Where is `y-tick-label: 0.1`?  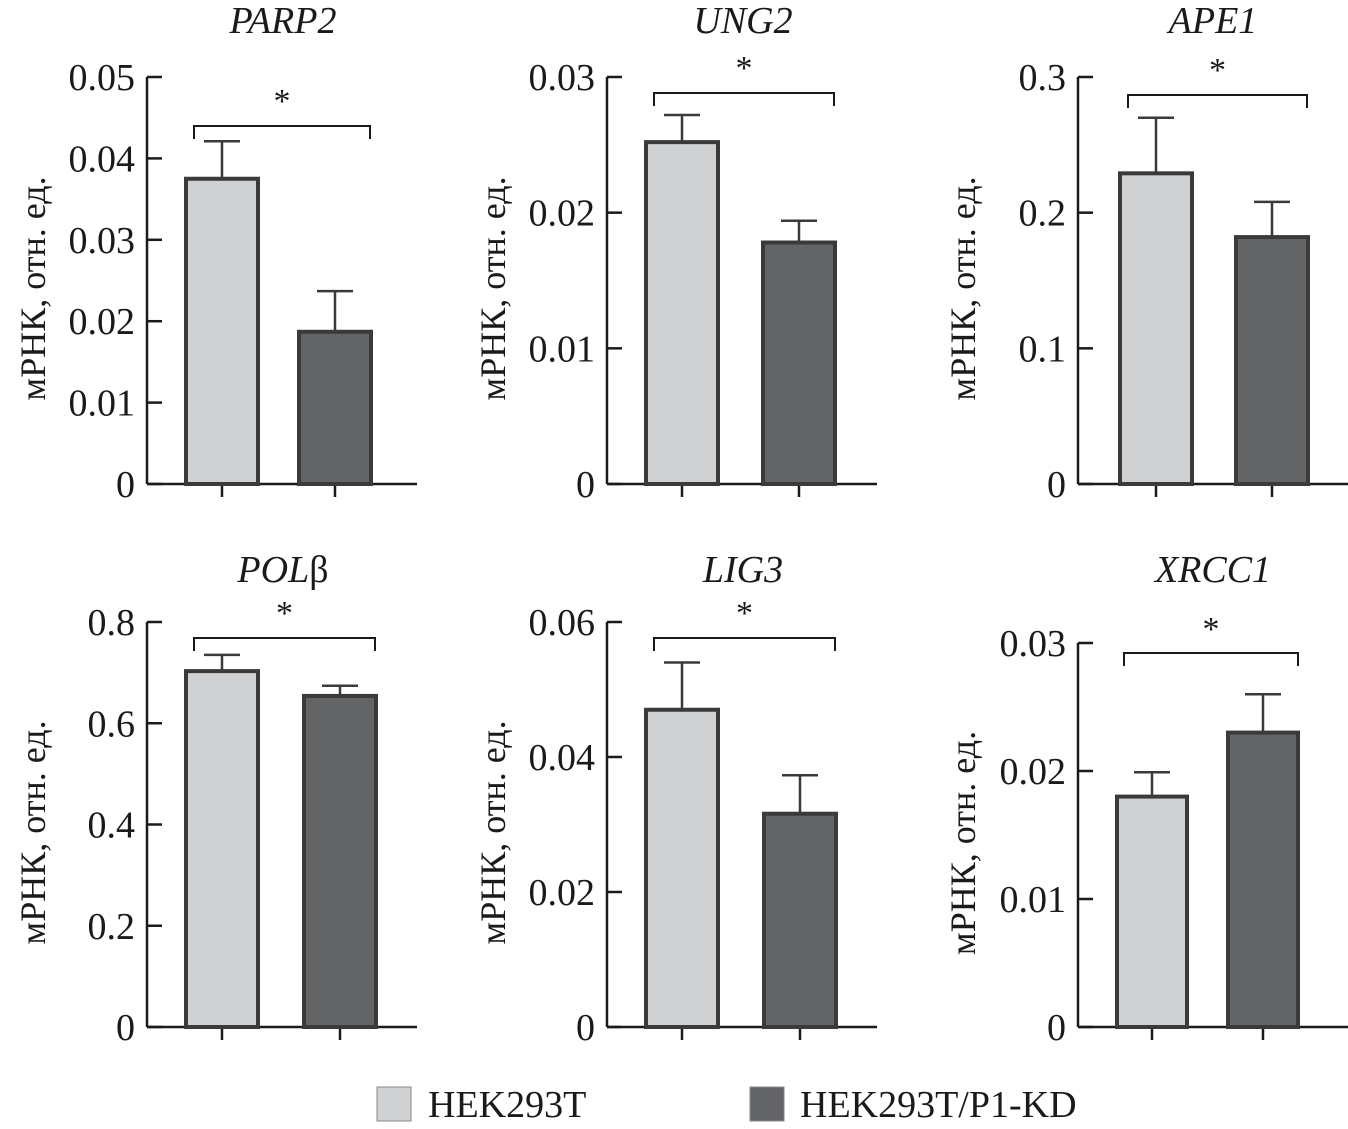 y-tick-label: 0.1 is located at coordinates (1043, 349).